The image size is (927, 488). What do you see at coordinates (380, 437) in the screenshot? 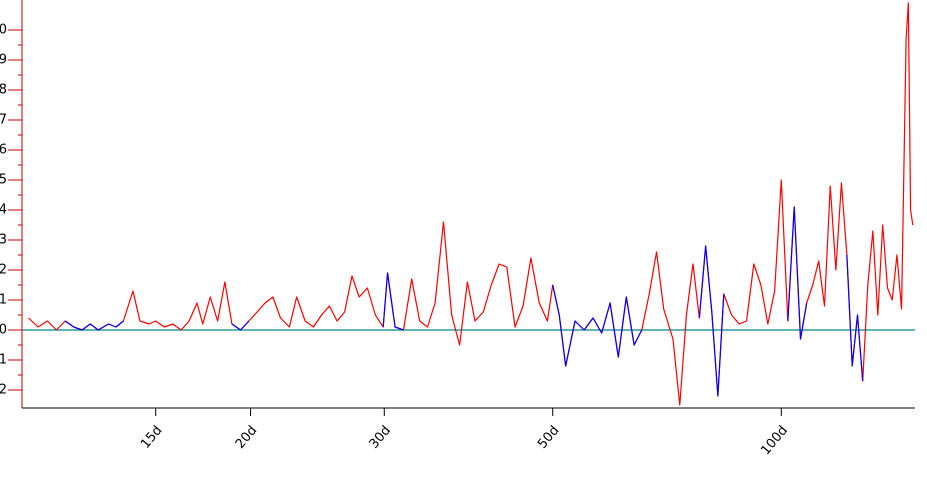
I see `x-tick-label: 30d` at bounding box center [380, 437].